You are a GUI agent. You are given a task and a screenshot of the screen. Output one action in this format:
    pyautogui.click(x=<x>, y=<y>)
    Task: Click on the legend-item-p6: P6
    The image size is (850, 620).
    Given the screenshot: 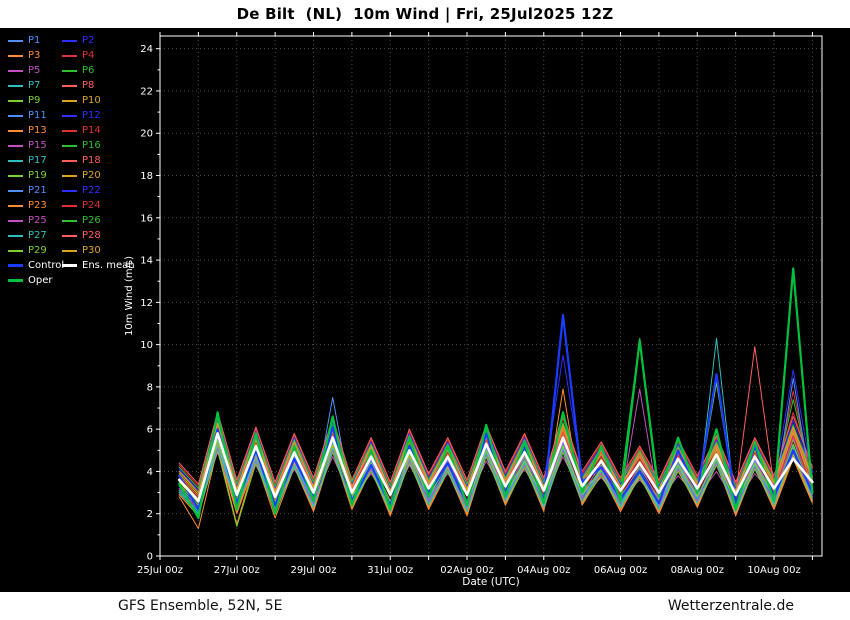 What is the action you would take?
    pyautogui.click(x=89, y=70)
    